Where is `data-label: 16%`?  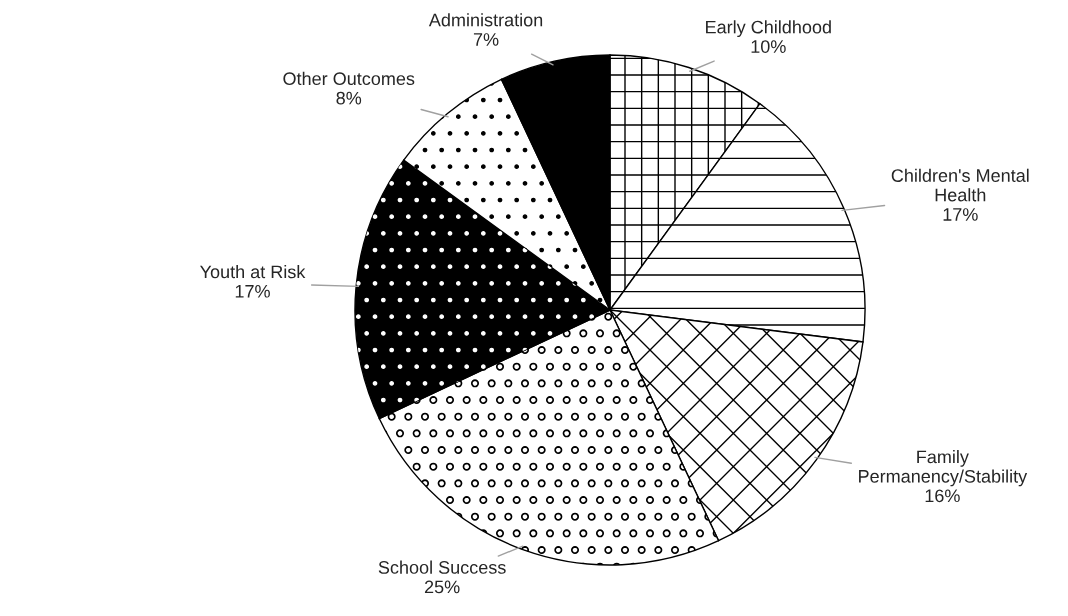
data-label: 16% is located at coordinates (942, 496).